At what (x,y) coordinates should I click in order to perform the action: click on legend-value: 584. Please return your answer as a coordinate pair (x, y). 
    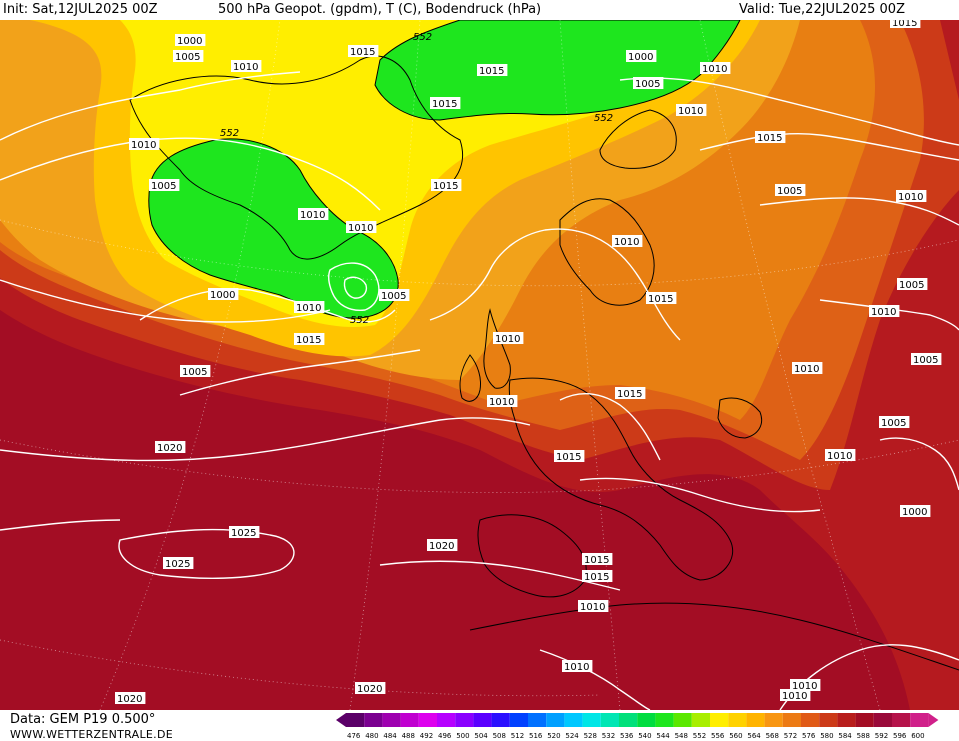
    Looking at the image, I should click on (845, 736).